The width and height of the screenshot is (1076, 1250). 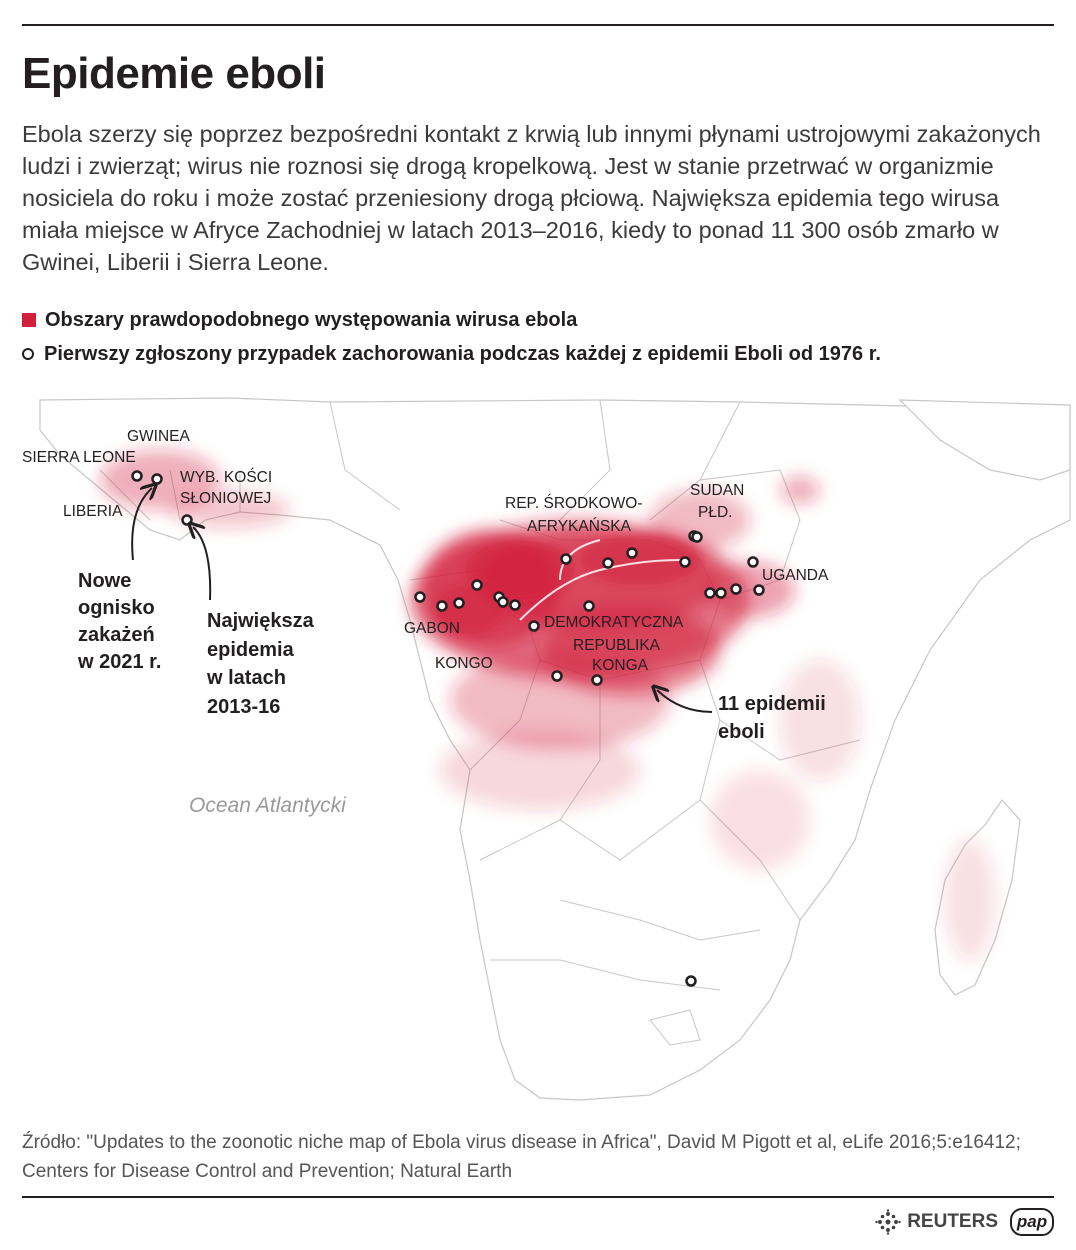 I want to click on arabian-landmass, so click(x=984, y=440).